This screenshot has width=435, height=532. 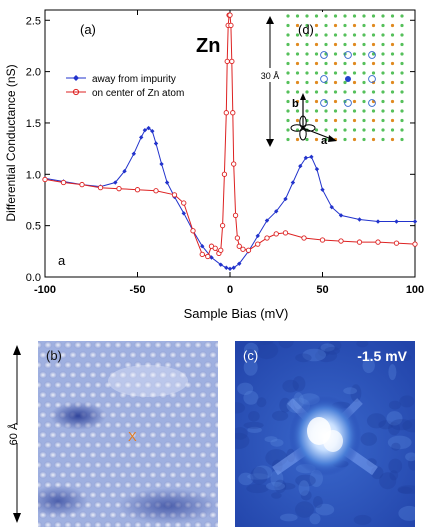 What do you see at coordinates (125, 86) in the screenshot?
I see `legend: away from impurity on center of Zn atom` at bounding box center [125, 86].